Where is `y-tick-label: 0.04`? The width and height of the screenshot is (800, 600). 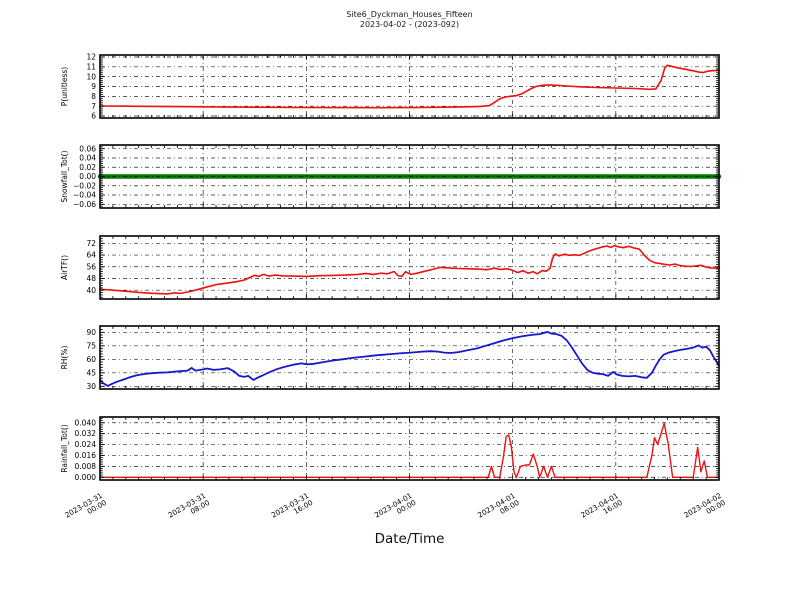 y-tick-label: 0.04 is located at coordinates (87, 158).